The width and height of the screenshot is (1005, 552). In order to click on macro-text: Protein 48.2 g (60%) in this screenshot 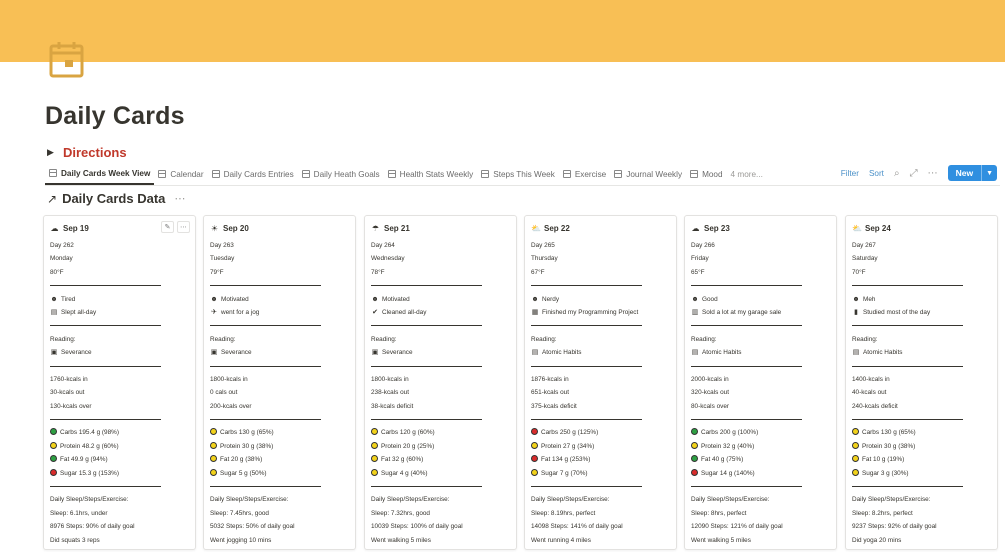, I will do `click(89, 446)`.